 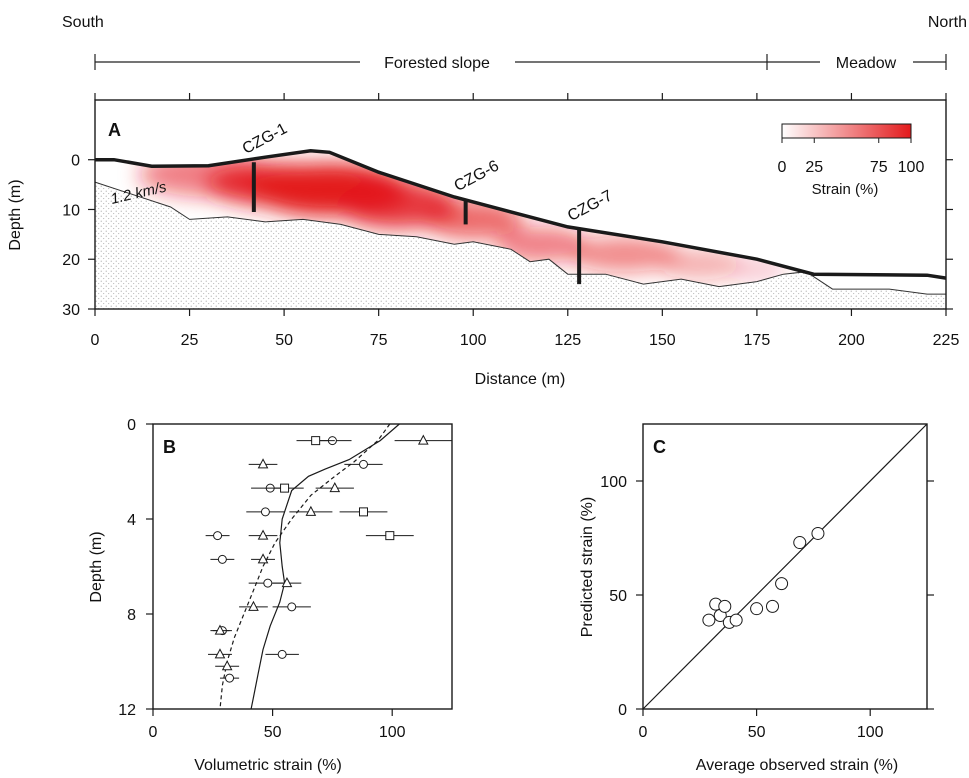 I want to click on y-tick-label: 20, so click(x=71, y=260).